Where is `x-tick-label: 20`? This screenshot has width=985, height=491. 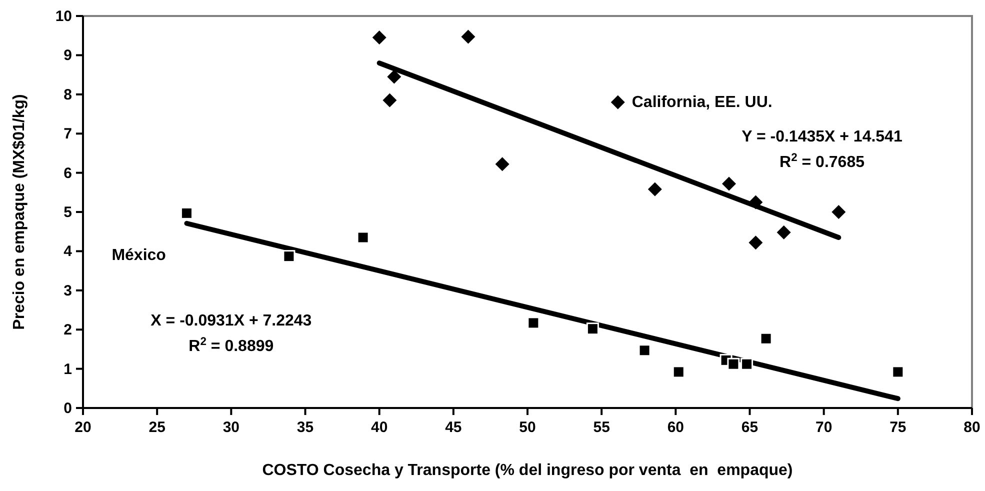
x-tick-label: 20 is located at coordinates (83, 427).